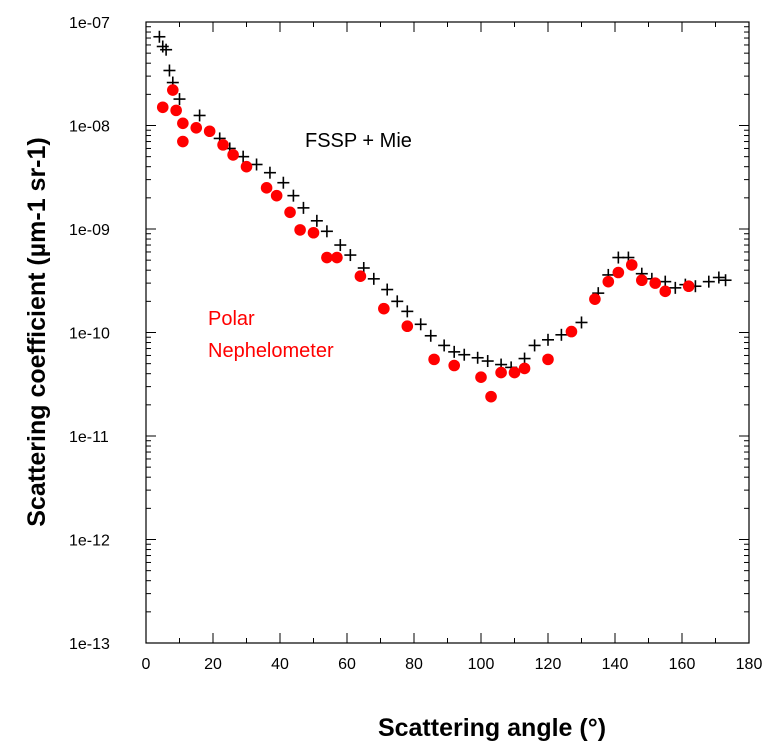 The height and width of the screenshot is (747, 779). What do you see at coordinates (492, 728) in the screenshot?
I see `x-axis-title: Scattering angle (°)` at bounding box center [492, 728].